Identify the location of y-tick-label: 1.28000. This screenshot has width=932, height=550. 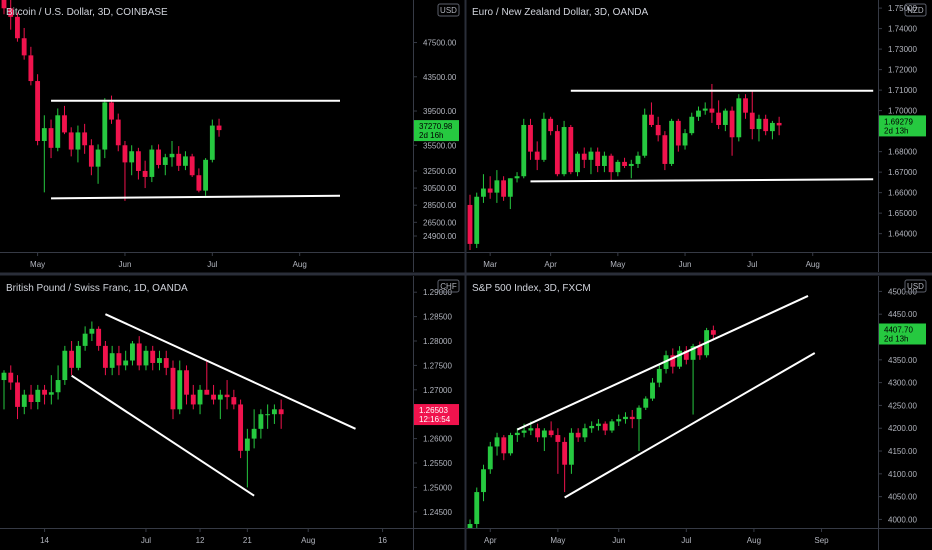
(437, 341).